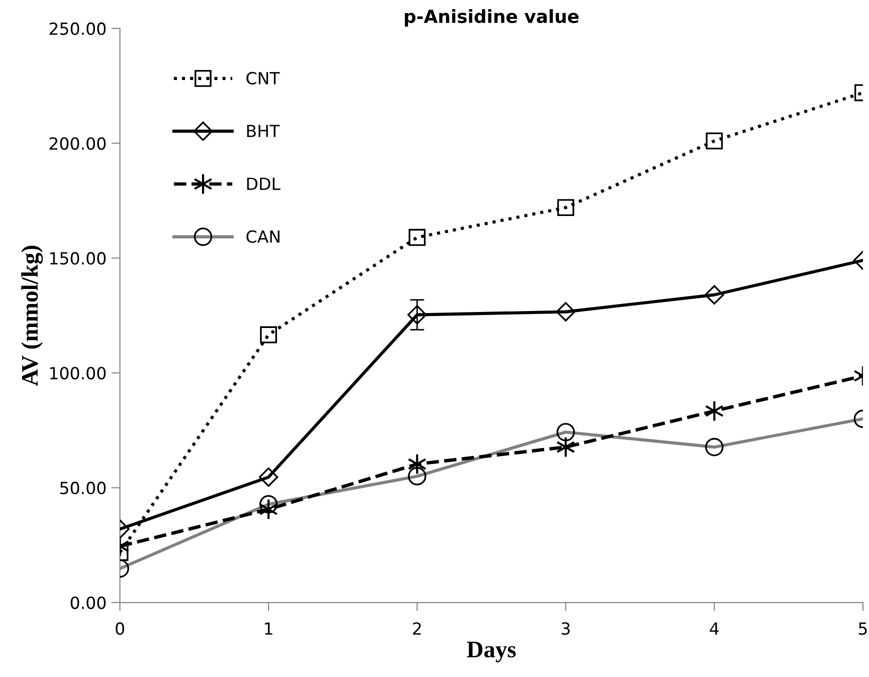  What do you see at coordinates (78, 258) in the screenshot?
I see `y-tick-label: 150.00` at bounding box center [78, 258].